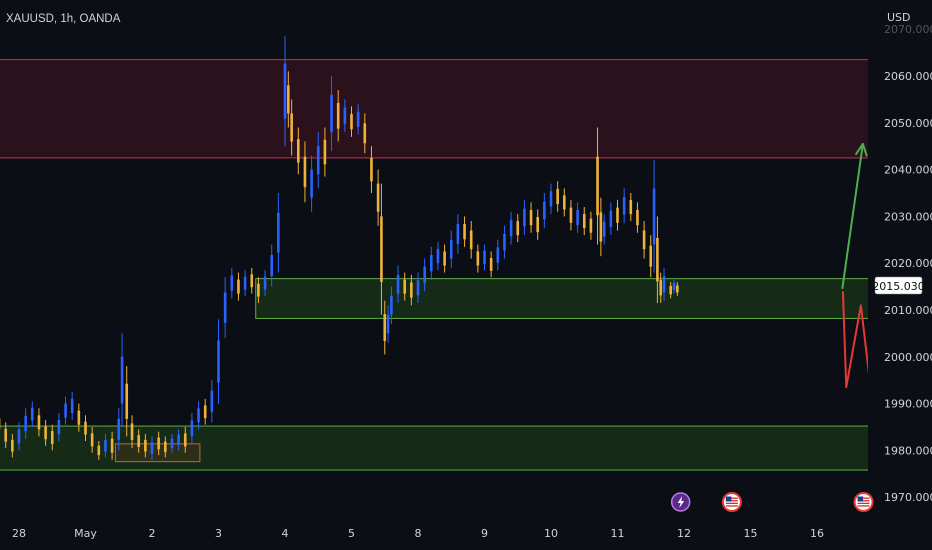  What do you see at coordinates (898, 286) in the screenshot?
I see `current-price-label: 2015.030` at bounding box center [898, 286].